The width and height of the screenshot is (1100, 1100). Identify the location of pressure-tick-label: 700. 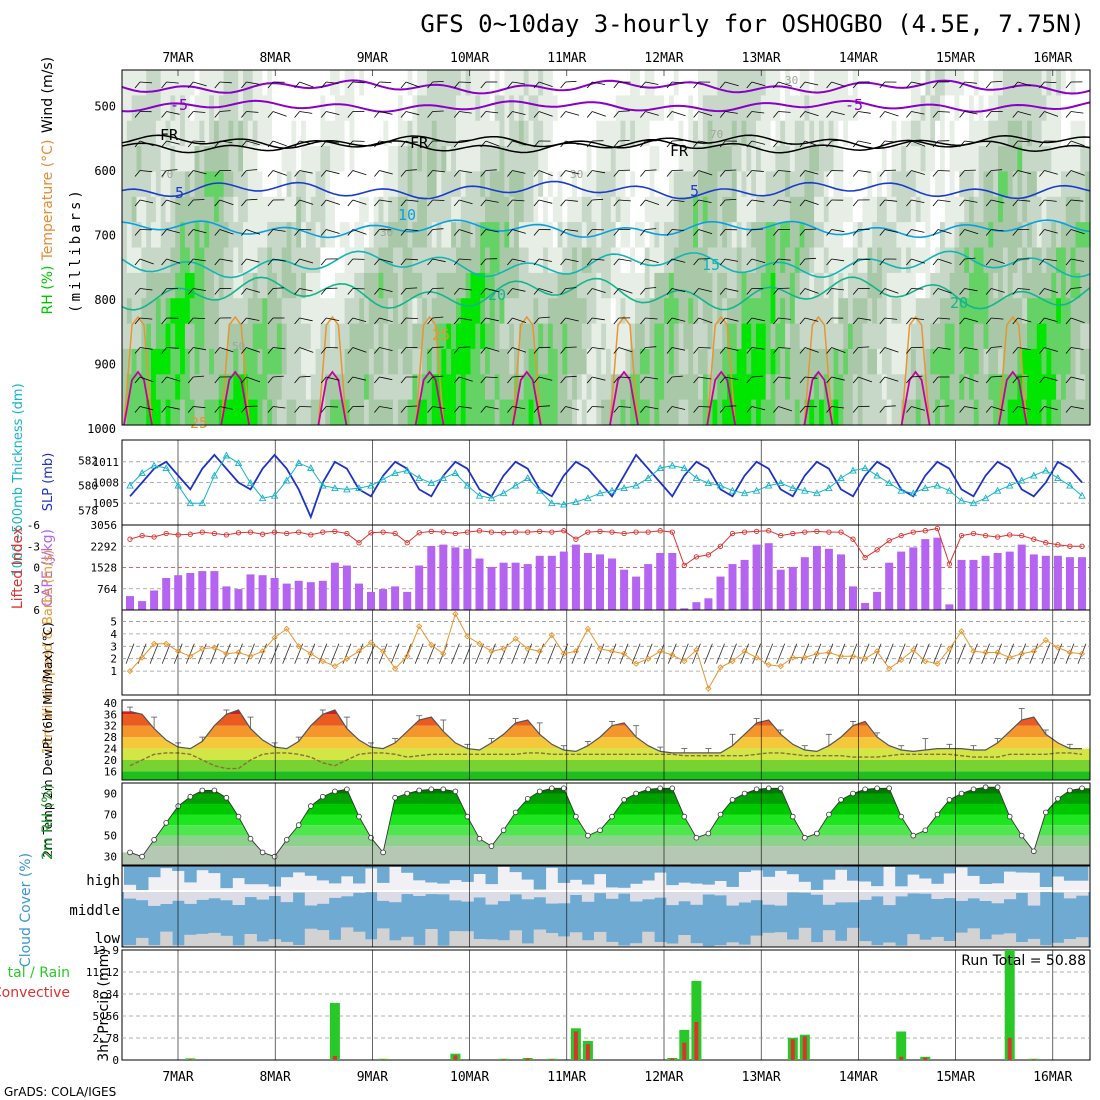
(105, 235).